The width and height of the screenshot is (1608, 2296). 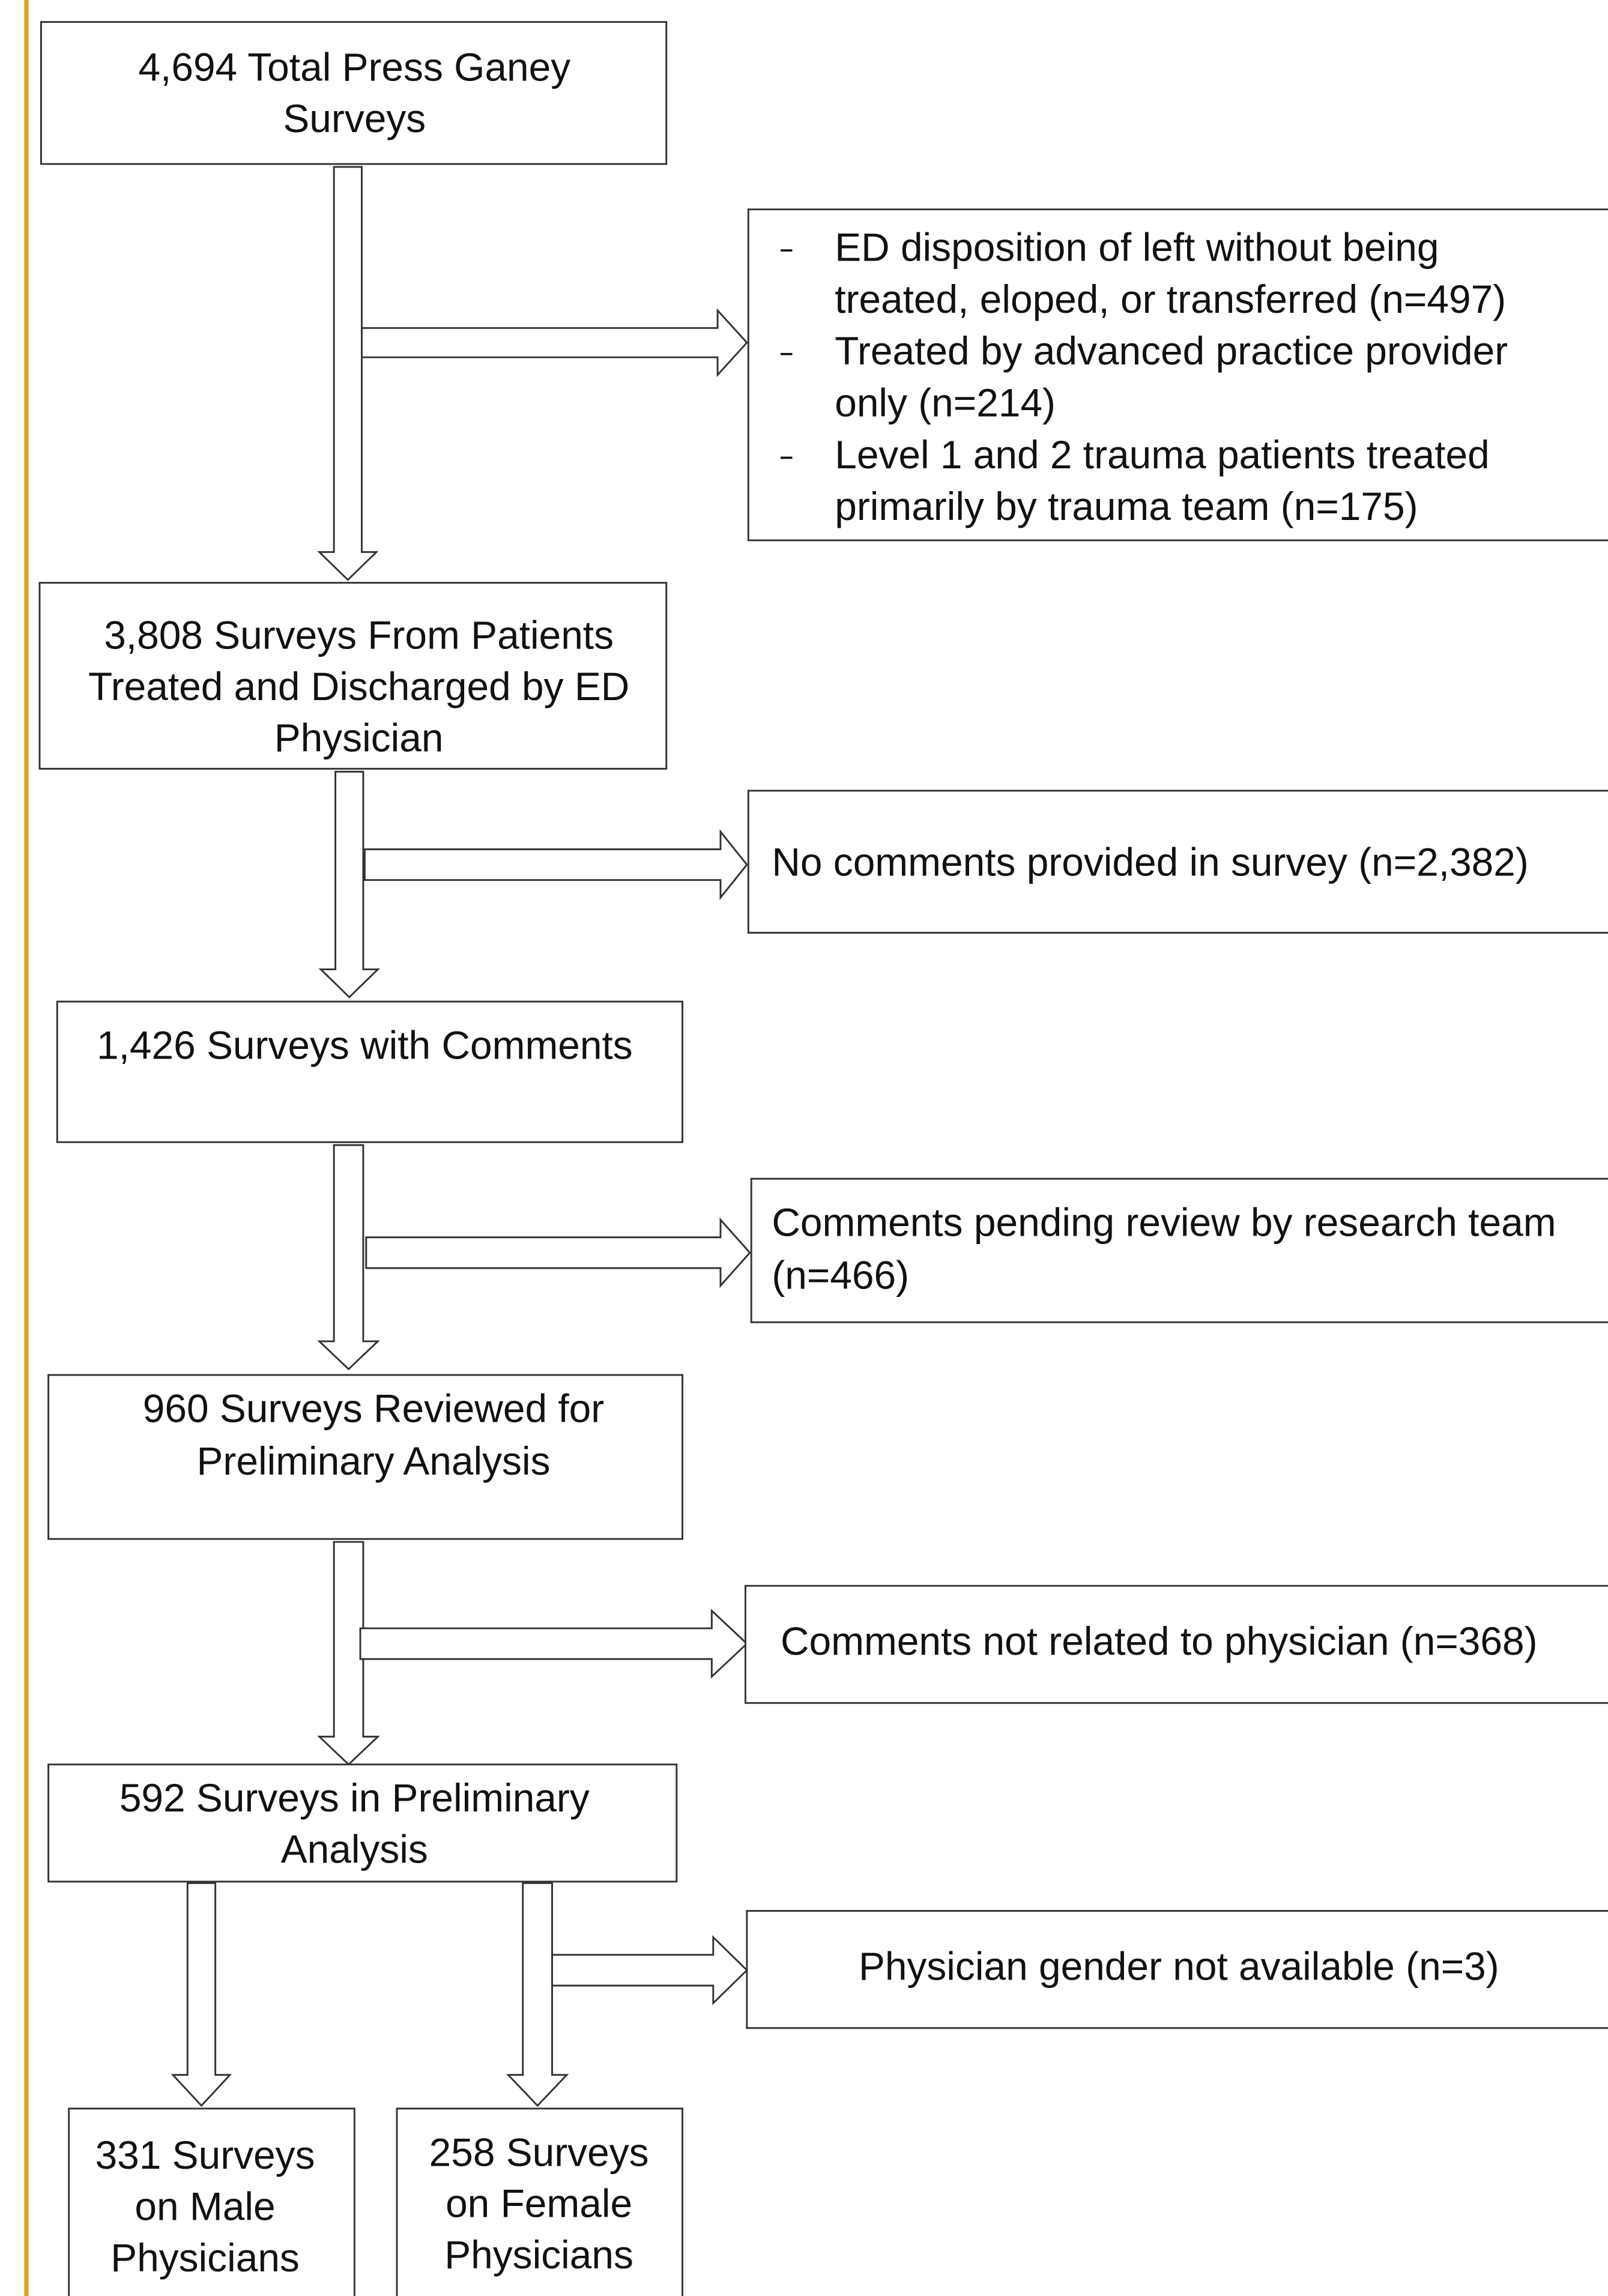 What do you see at coordinates (354, 67) in the screenshot?
I see `node-text: 4,694 Total Press Ganey` at bounding box center [354, 67].